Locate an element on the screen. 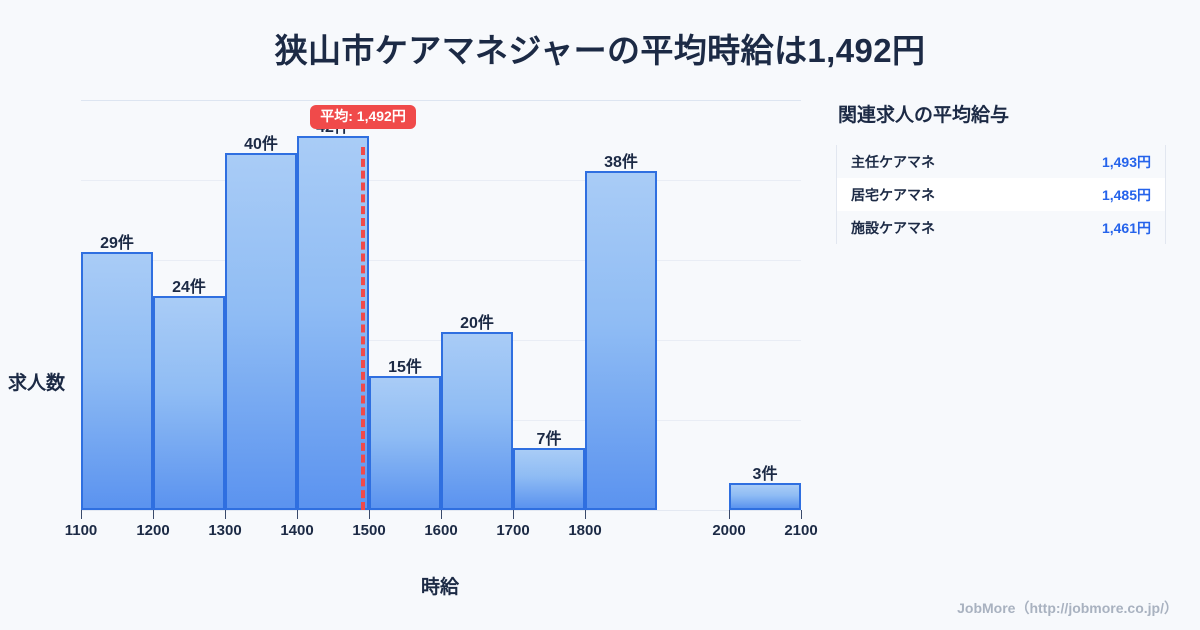  x-axis-title: 時給 is located at coordinates (439, 587).